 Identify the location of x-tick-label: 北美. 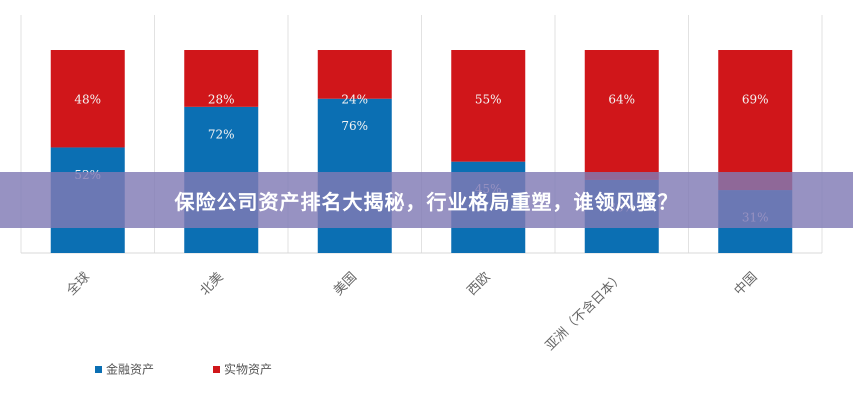
(212, 284).